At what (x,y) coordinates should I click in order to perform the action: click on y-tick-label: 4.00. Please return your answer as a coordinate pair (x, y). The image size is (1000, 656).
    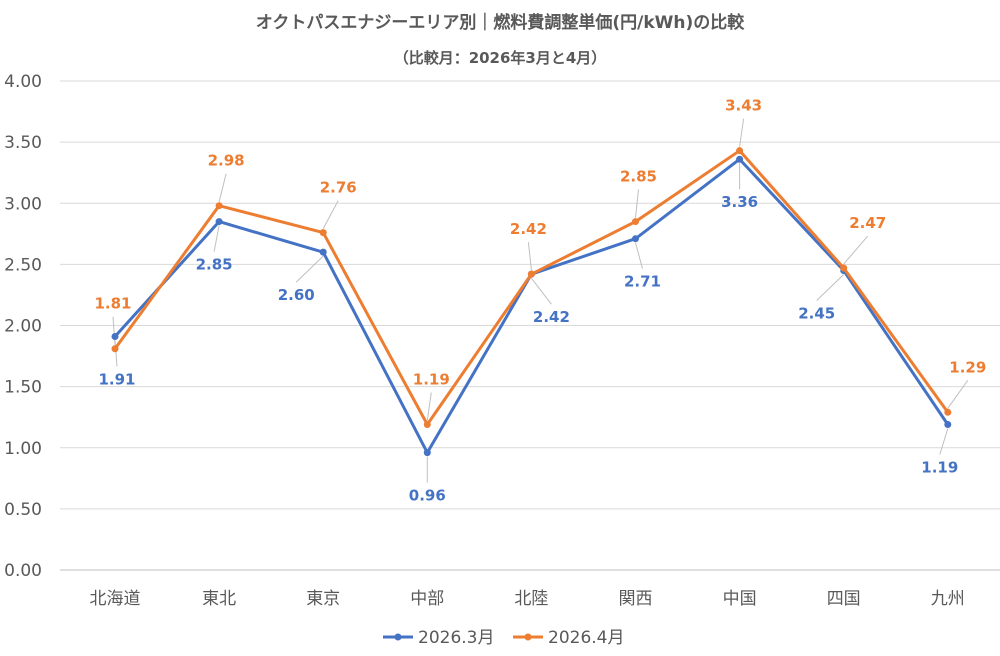
    Looking at the image, I should click on (23, 82).